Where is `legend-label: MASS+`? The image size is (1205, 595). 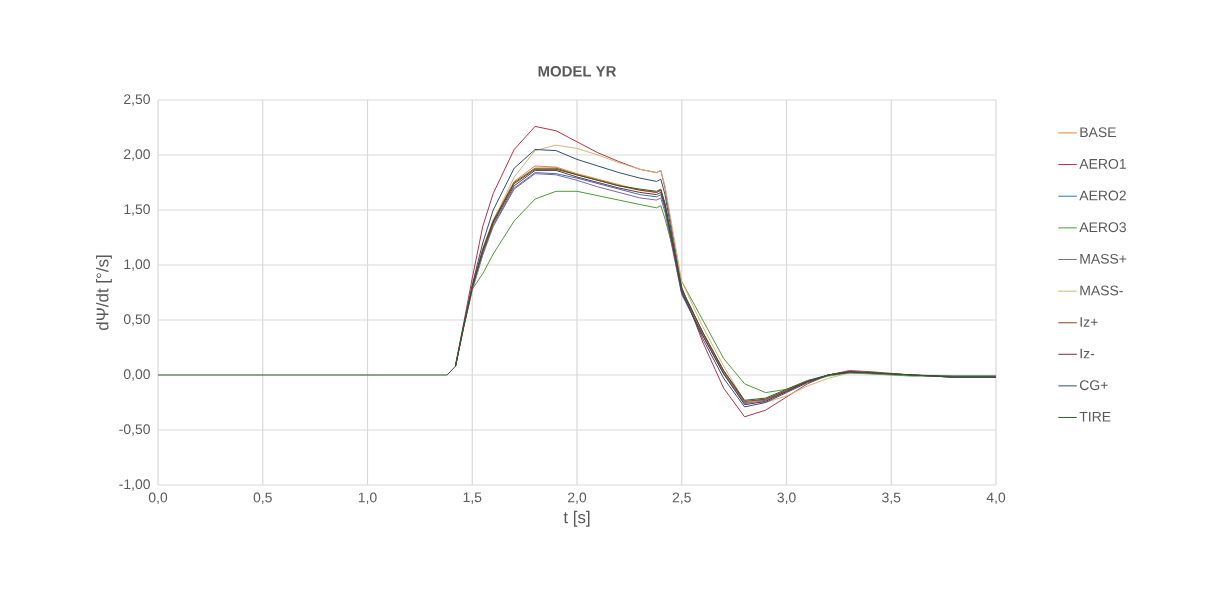 legend-label: MASS+ is located at coordinates (1103, 258).